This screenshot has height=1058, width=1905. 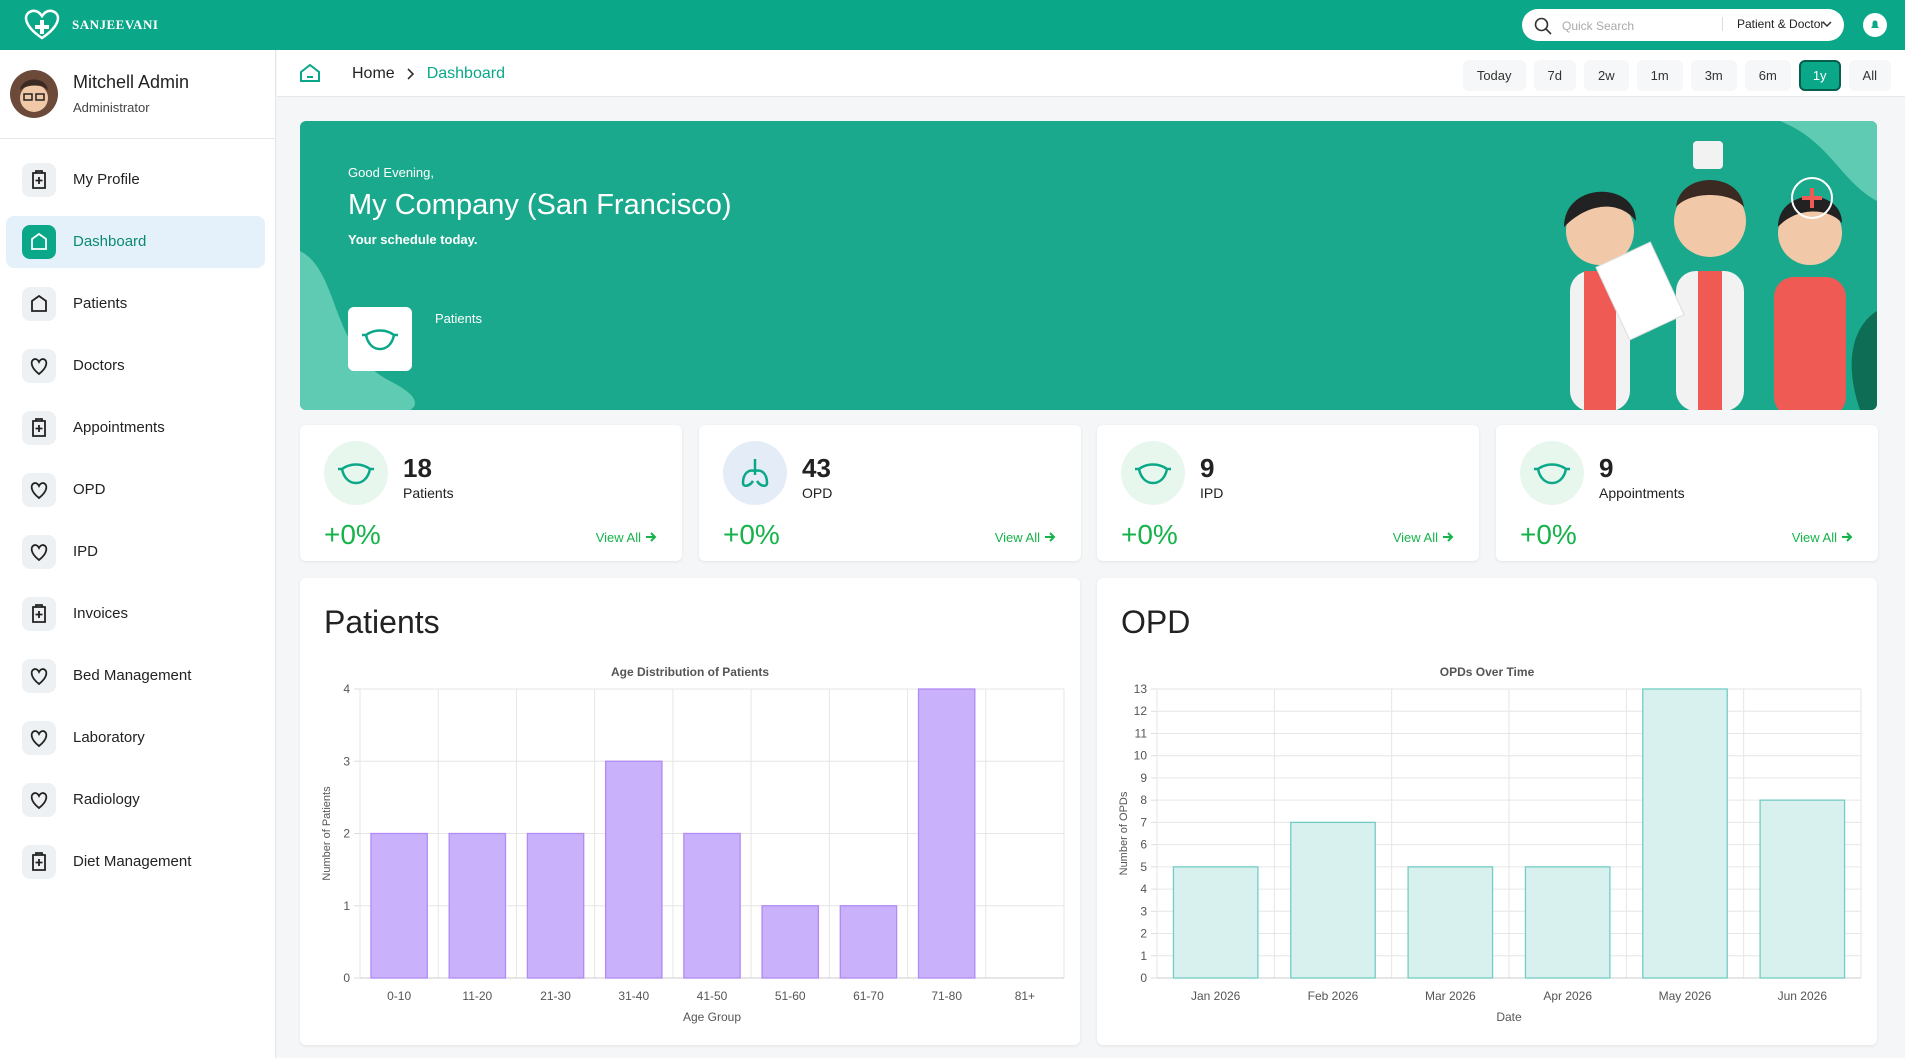 I want to click on x-tick-label: Jun 2026, so click(x=1803, y=996).